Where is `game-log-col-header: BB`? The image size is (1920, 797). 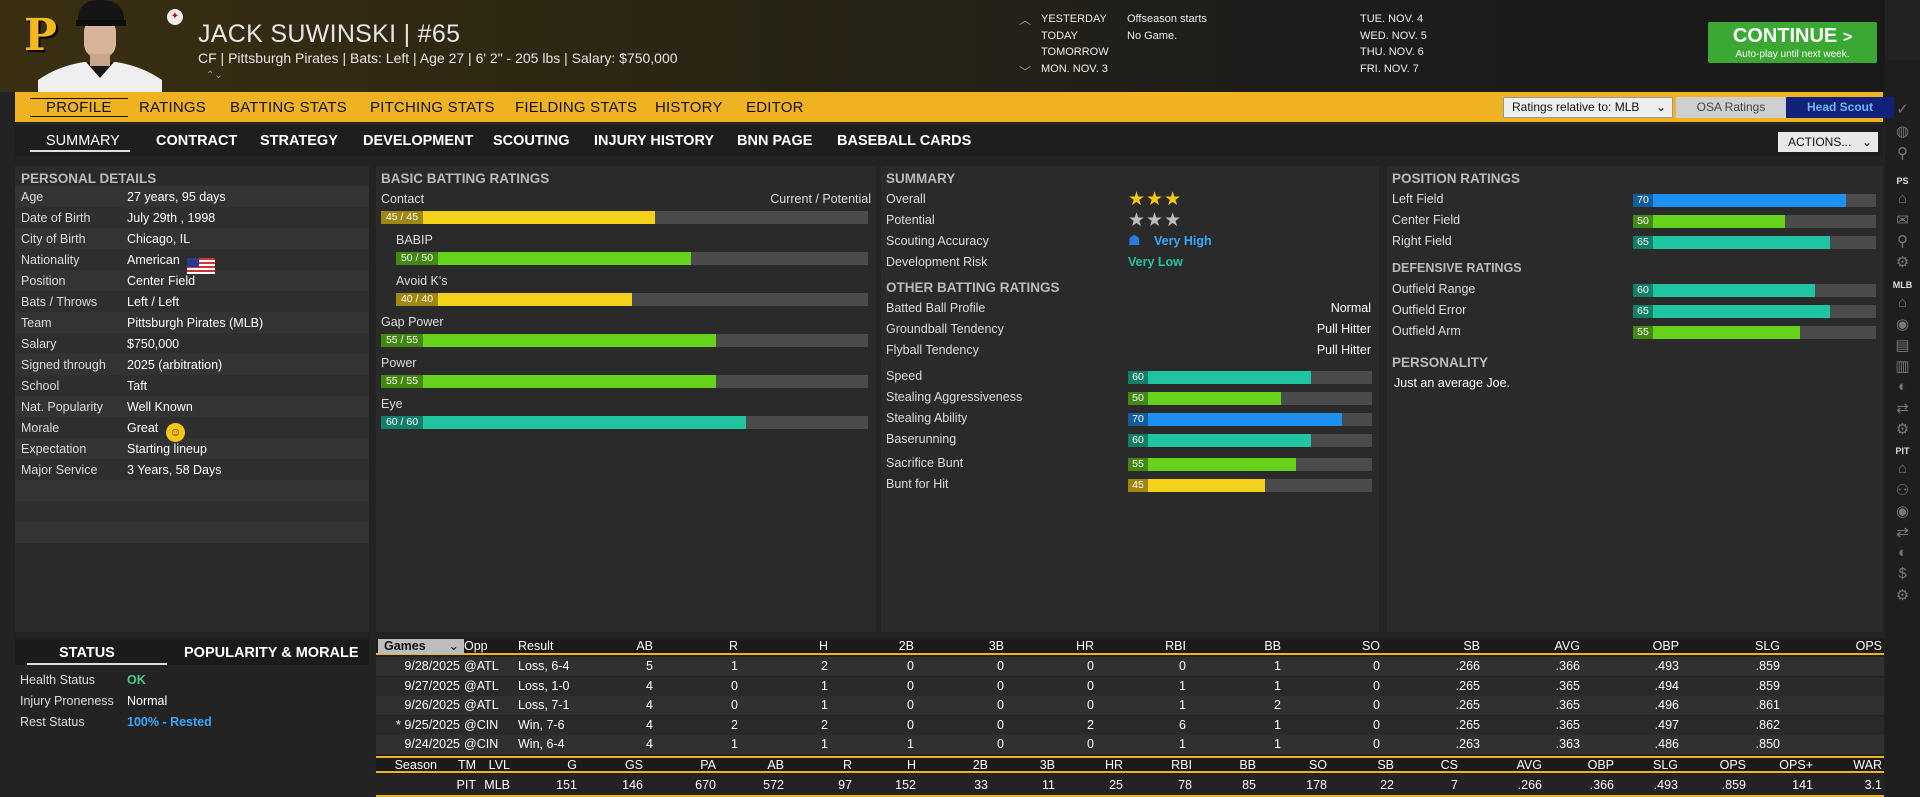 game-log-col-header: BB is located at coordinates (1272, 646).